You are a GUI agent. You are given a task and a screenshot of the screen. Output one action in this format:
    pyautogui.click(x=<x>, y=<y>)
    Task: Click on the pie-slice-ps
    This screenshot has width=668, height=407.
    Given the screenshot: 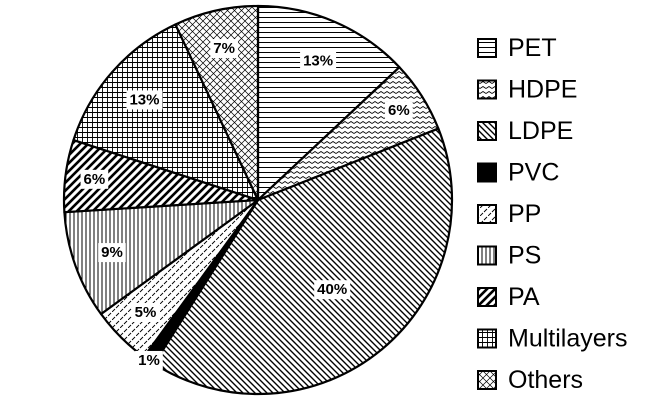 What is the action you would take?
    pyautogui.click(x=161, y=257)
    